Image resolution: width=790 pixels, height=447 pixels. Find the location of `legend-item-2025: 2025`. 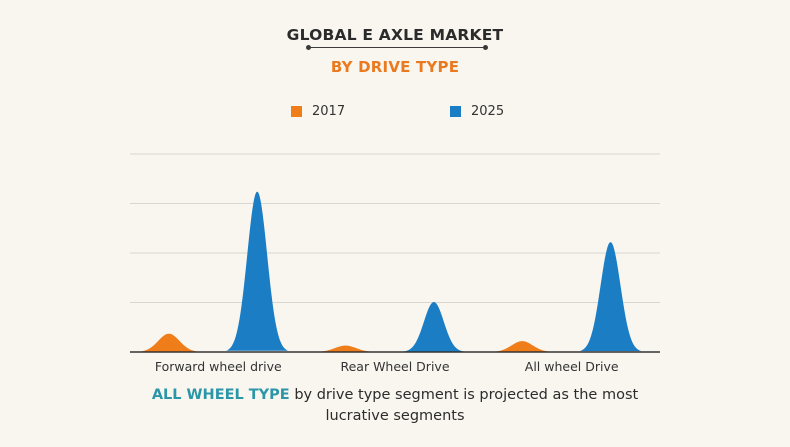

legend-item-2025: 2025 is located at coordinates (477, 111).